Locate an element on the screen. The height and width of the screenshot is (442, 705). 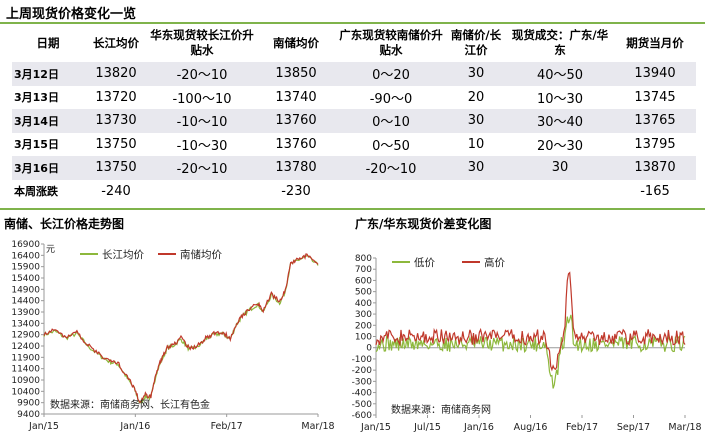
y-tick-label: 100 is located at coordinates (363, 338).